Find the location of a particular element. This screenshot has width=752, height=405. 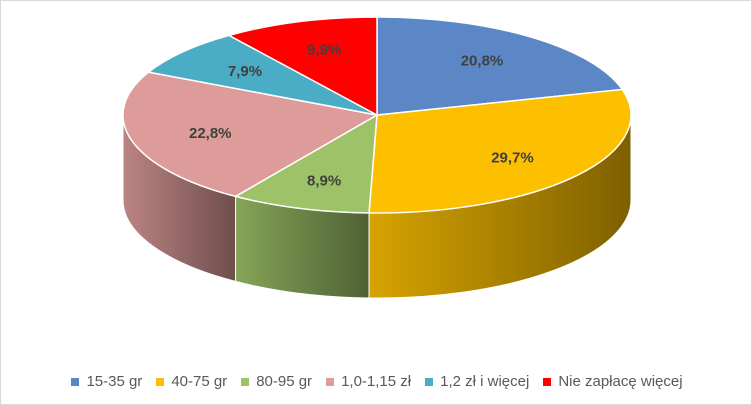

legend-swatch-nie-zaplace is located at coordinates (547, 381).